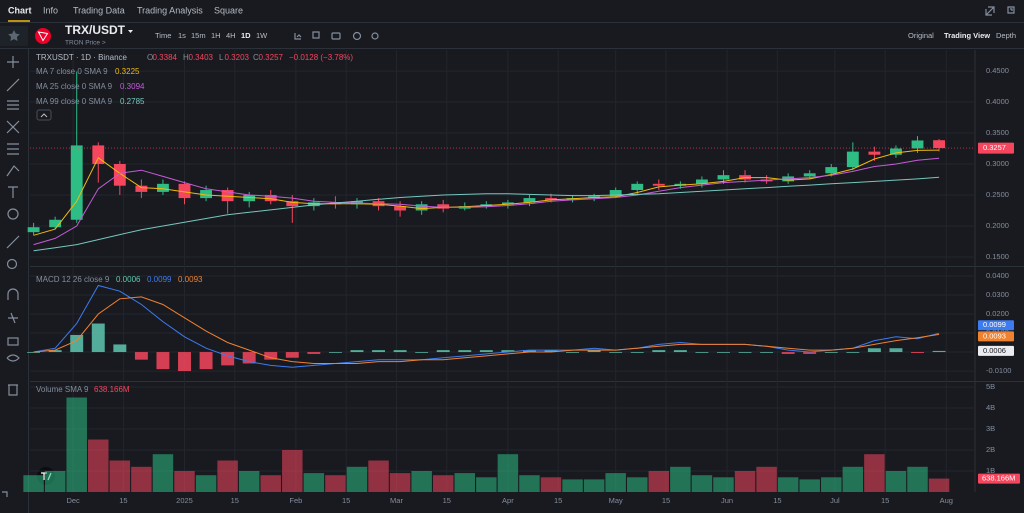 The image size is (1024, 513). Describe the element at coordinates (13, 171) in the screenshot. I see `brush-tool` at that location.